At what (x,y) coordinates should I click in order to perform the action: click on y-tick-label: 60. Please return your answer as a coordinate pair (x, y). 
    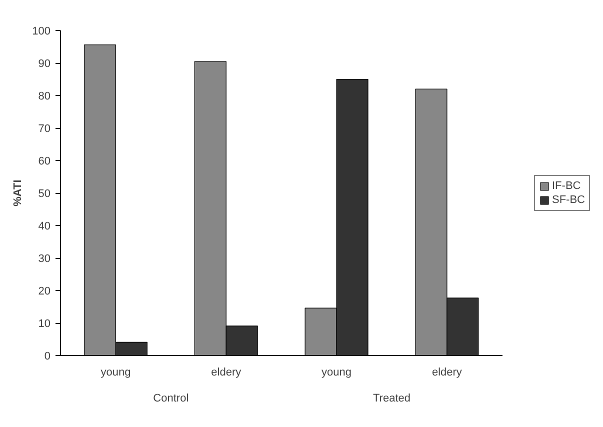
    Looking at the image, I should click on (44, 162).